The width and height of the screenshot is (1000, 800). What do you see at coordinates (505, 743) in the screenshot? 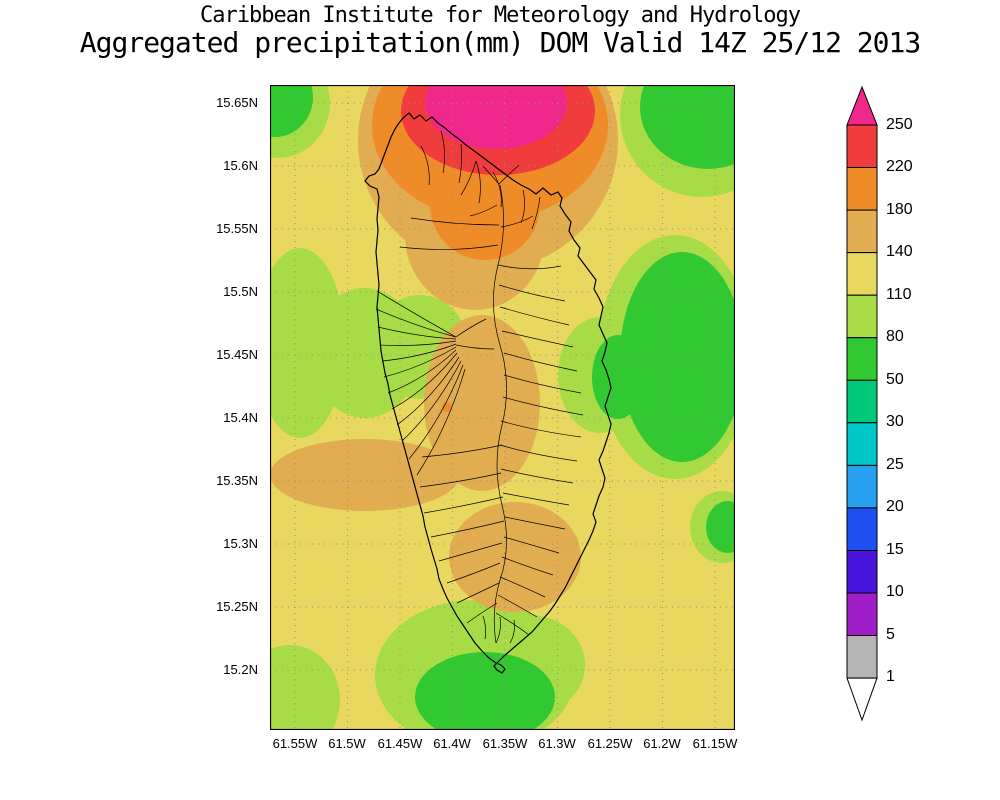
I see `lon-tick: 61.35W` at bounding box center [505, 743].